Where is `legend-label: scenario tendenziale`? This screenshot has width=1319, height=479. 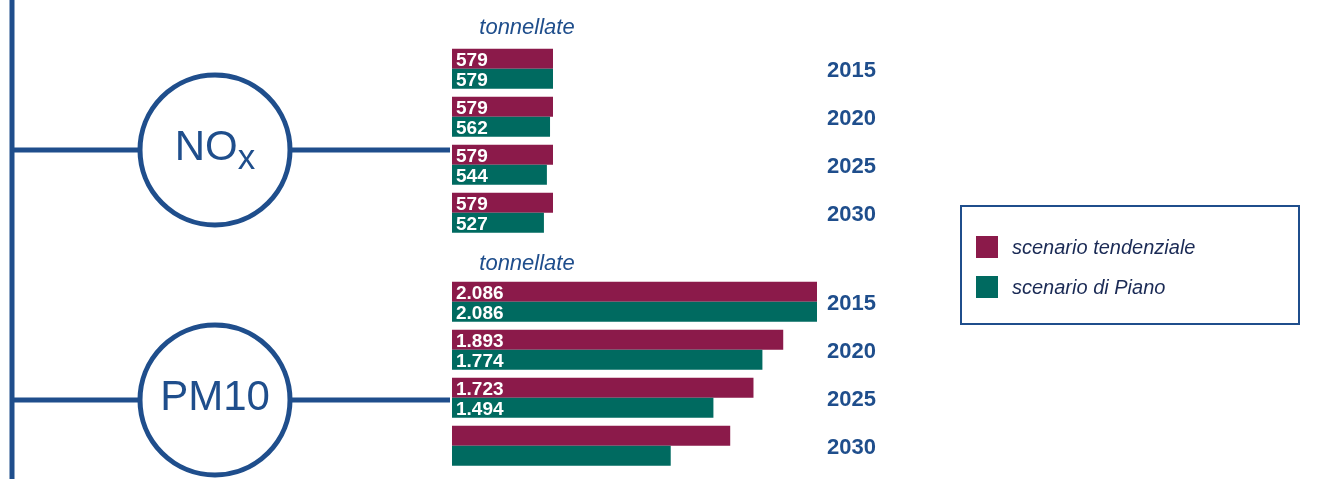 legend-label: scenario tendenziale is located at coordinates (1104, 247).